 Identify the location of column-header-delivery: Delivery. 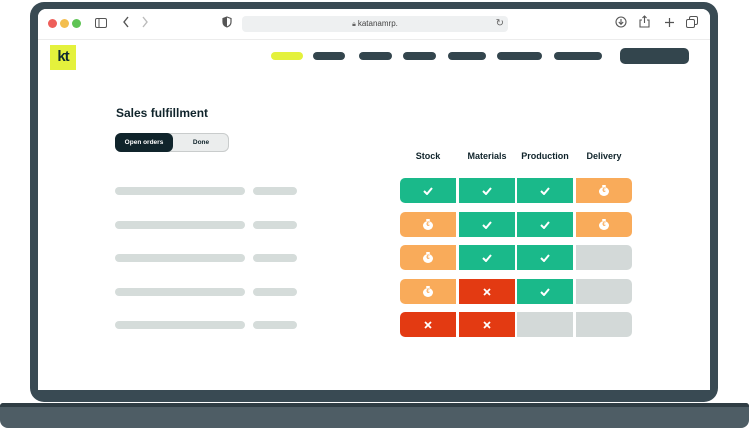
(604, 156).